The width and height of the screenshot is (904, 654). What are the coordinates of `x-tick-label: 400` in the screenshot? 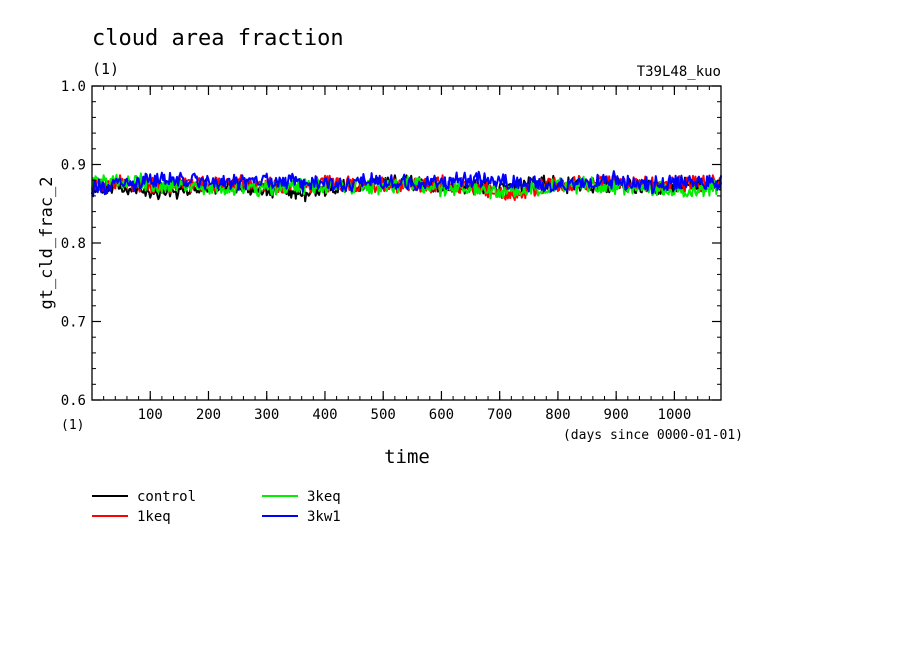 It's located at (324, 415).